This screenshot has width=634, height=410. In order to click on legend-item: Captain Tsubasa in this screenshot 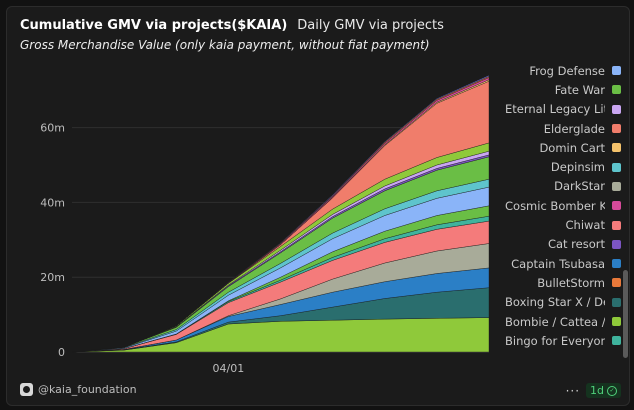, I will do `click(558, 263)`.